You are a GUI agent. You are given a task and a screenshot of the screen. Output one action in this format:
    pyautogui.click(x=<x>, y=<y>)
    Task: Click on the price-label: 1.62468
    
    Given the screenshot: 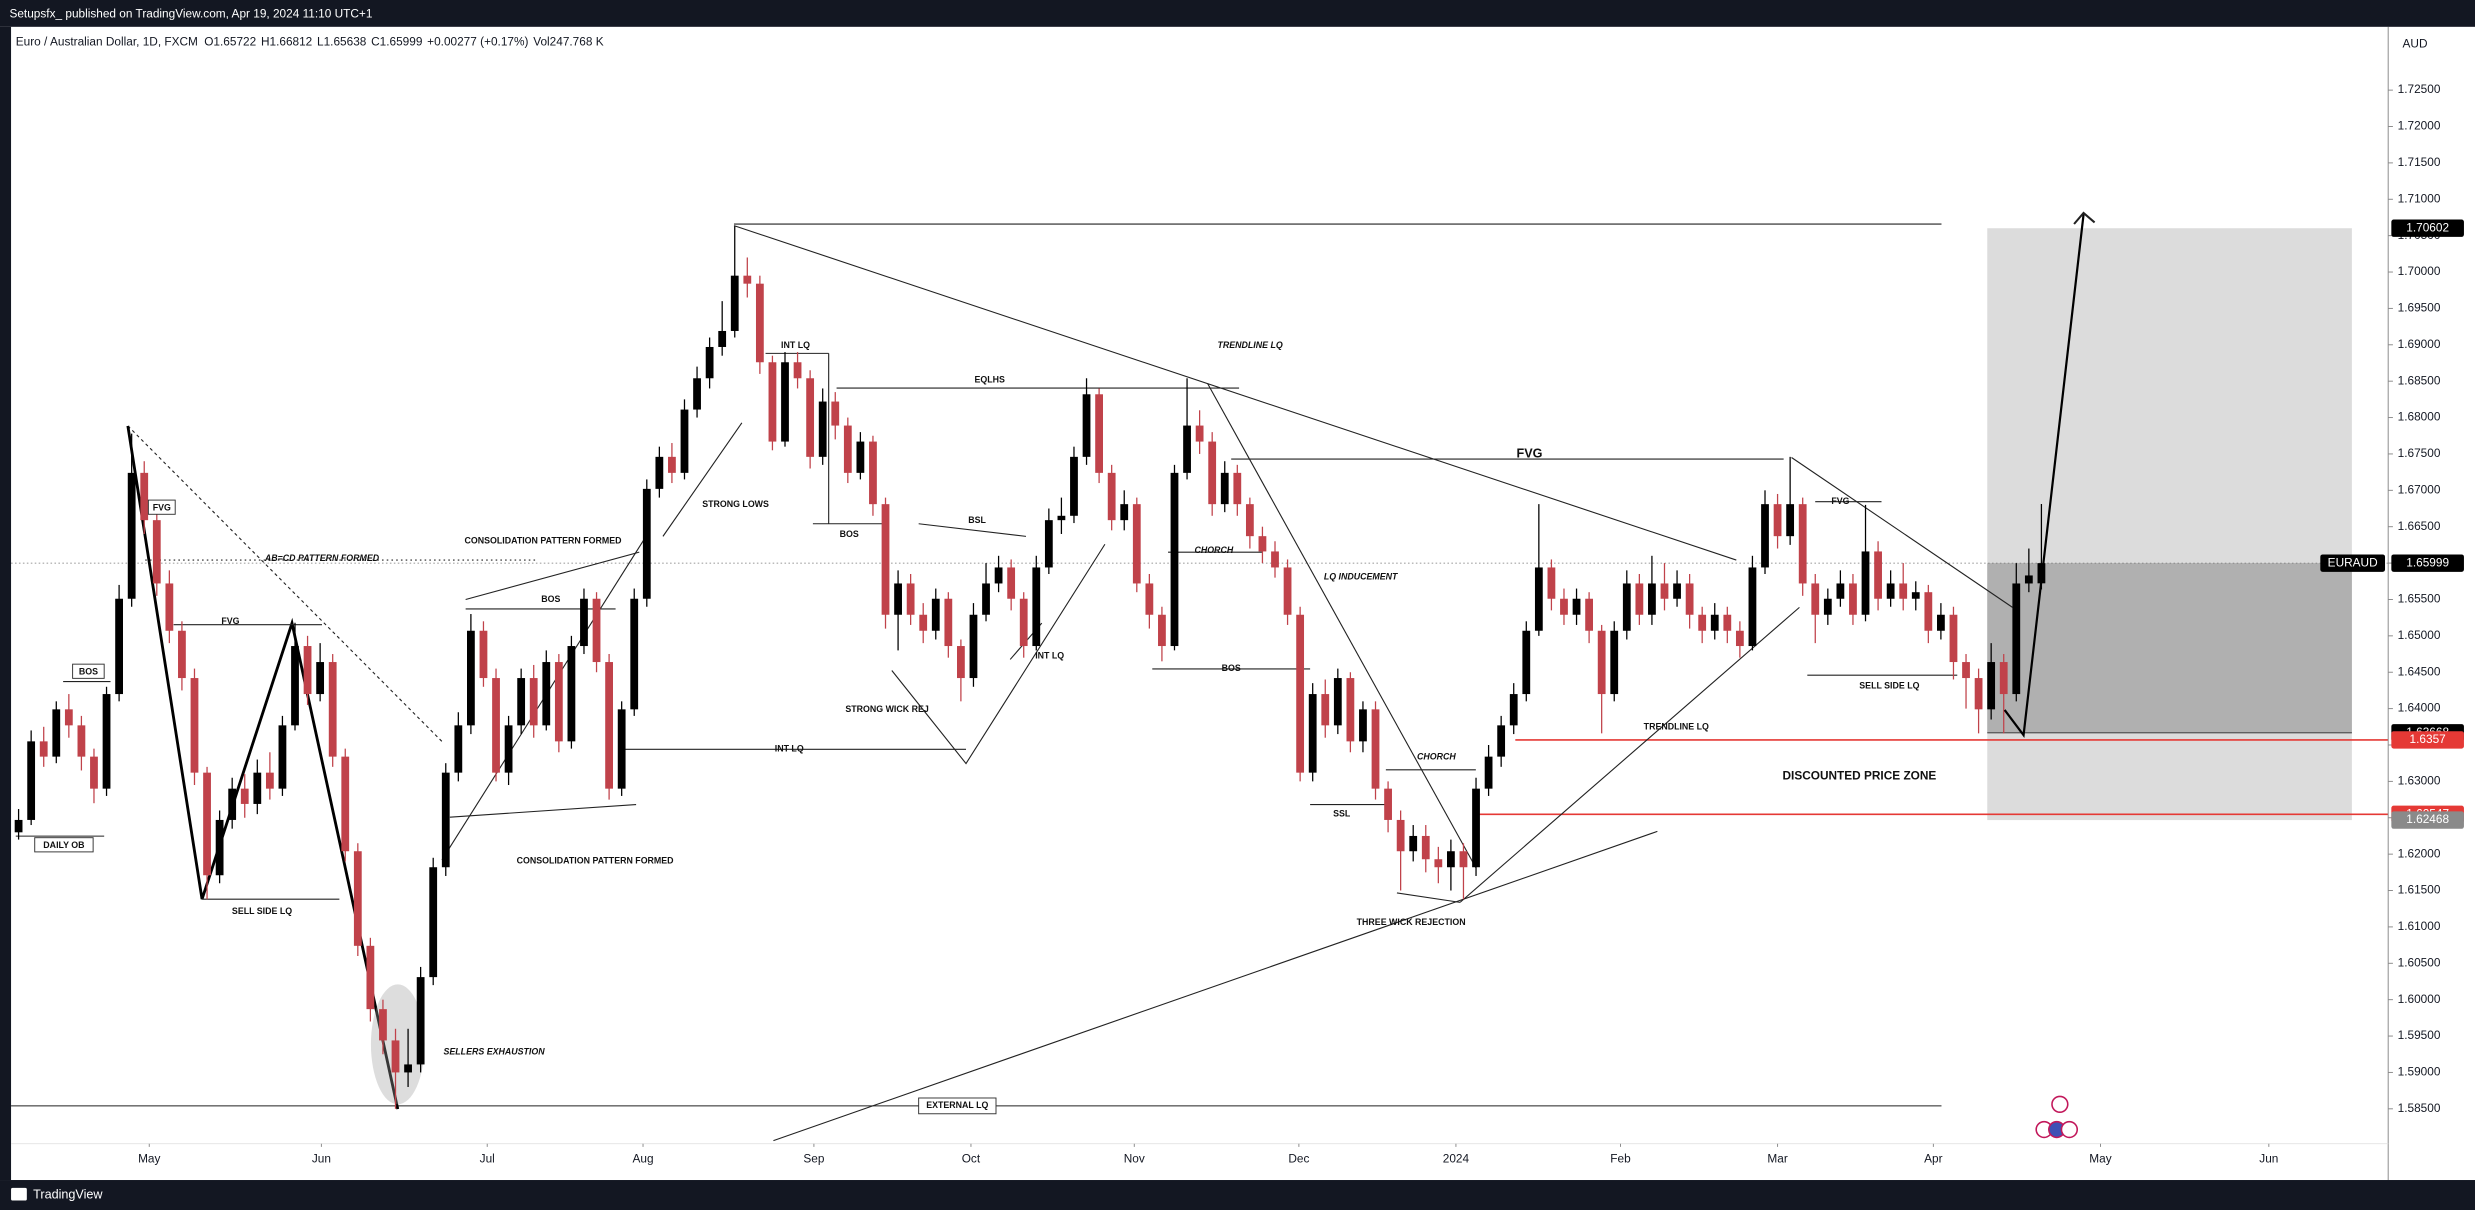 What is the action you would take?
    pyautogui.click(x=2427, y=819)
    